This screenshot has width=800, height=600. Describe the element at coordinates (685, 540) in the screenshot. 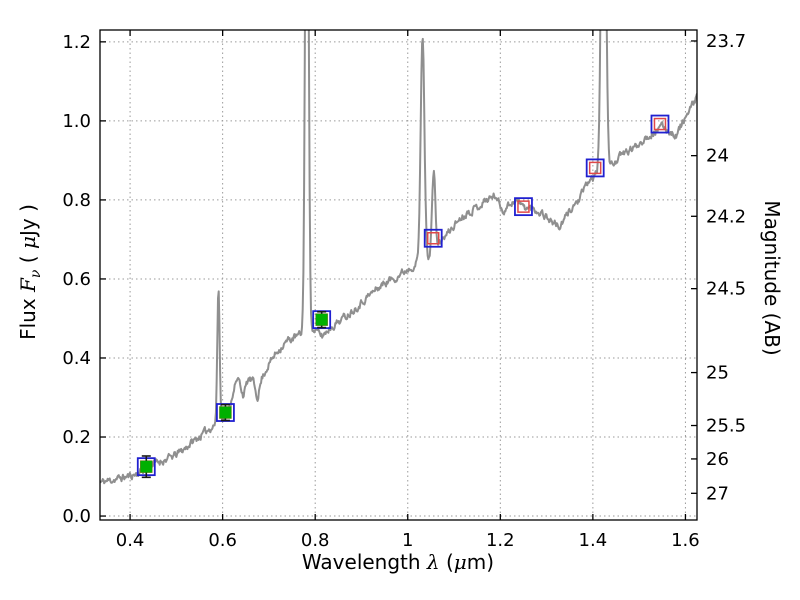

I see `x-tick-label: 1.6` at that location.